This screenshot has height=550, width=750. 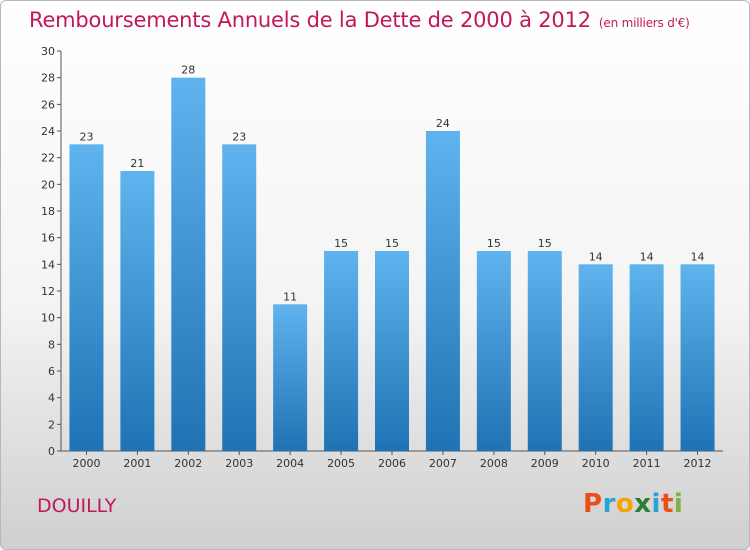 What do you see at coordinates (392, 463) in the screenshot?
I see `x-tick-label: 2006` at bounding box center [392, 463].